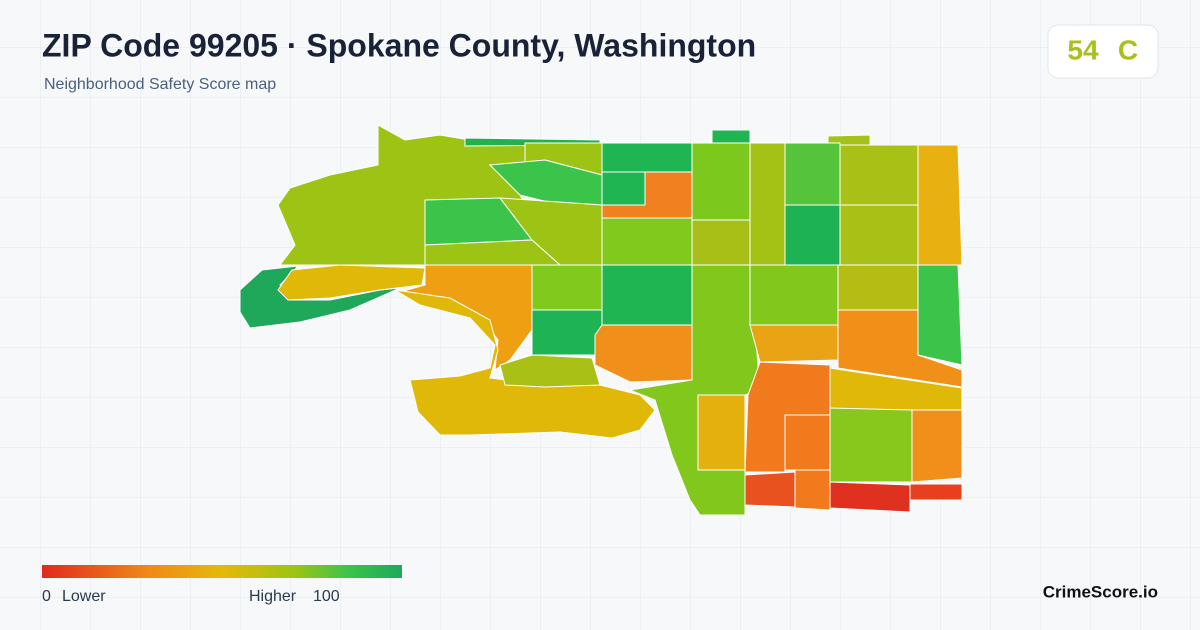  I want to click on brand: CrimeScore.io, so click(1100, 591).